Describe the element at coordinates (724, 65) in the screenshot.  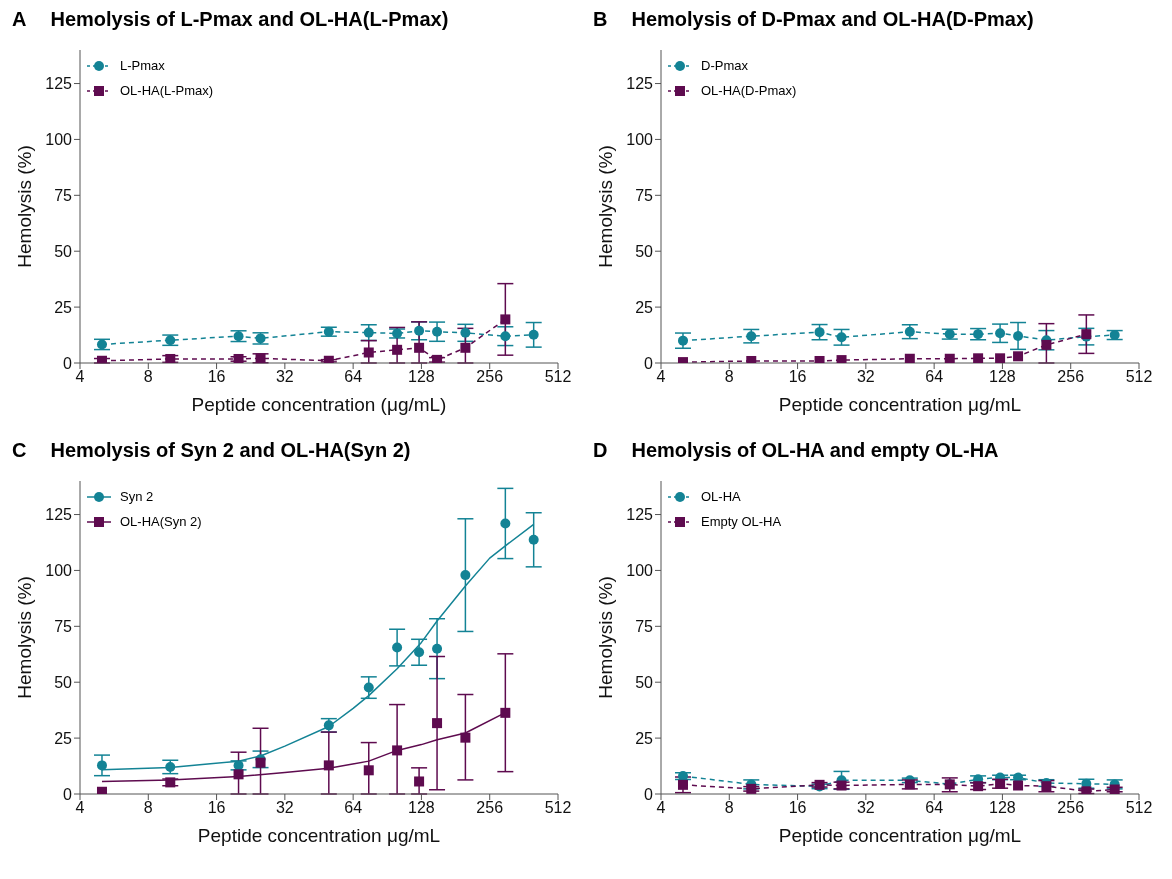
I see `legend-label: D-Pmax` at that location.